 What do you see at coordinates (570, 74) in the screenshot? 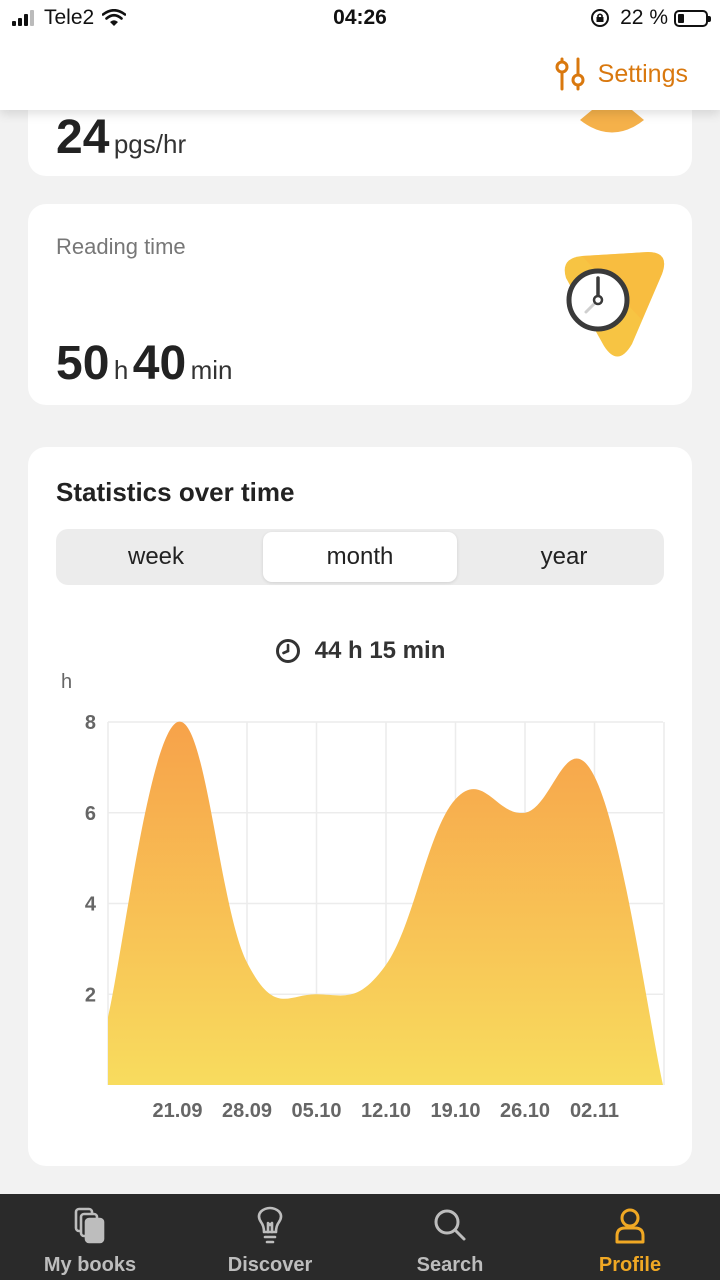
I see `sliders-icon` at bounding box center [570, 74].